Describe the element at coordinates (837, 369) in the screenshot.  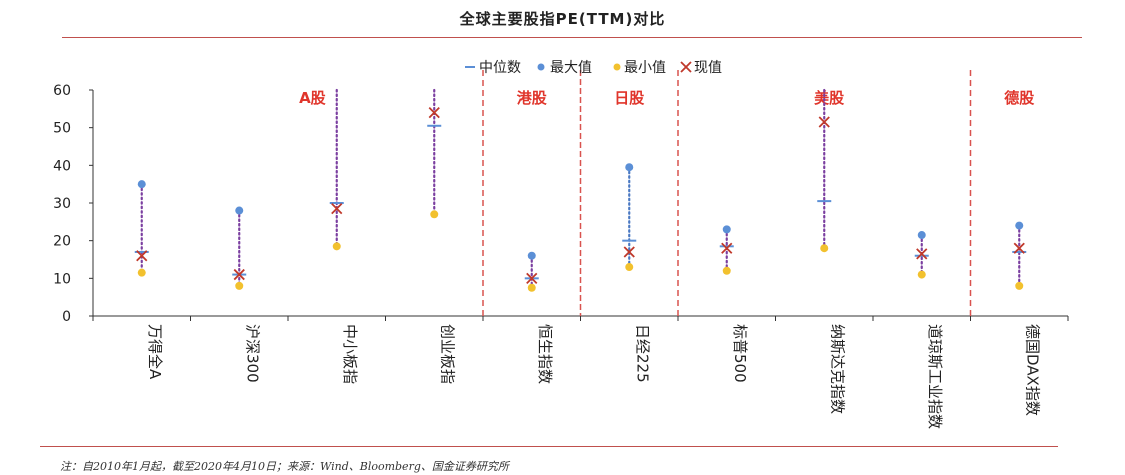
I see `category-label: 纳斯达克指数` at that location.